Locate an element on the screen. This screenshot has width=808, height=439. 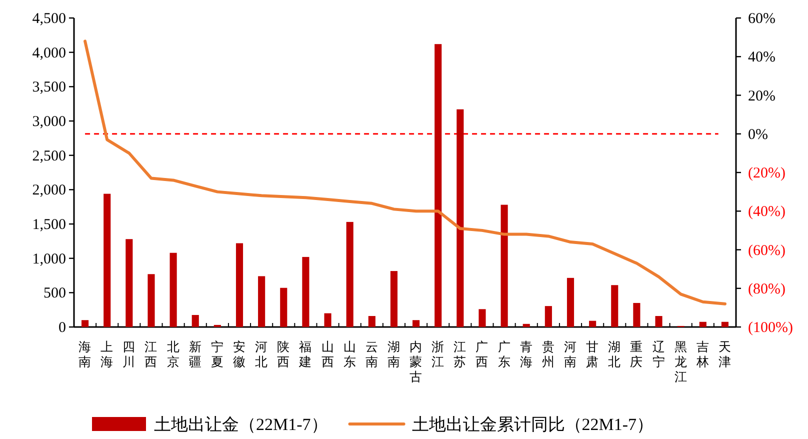
x-tick-label: 云南 is located at coordinates (371, 354).